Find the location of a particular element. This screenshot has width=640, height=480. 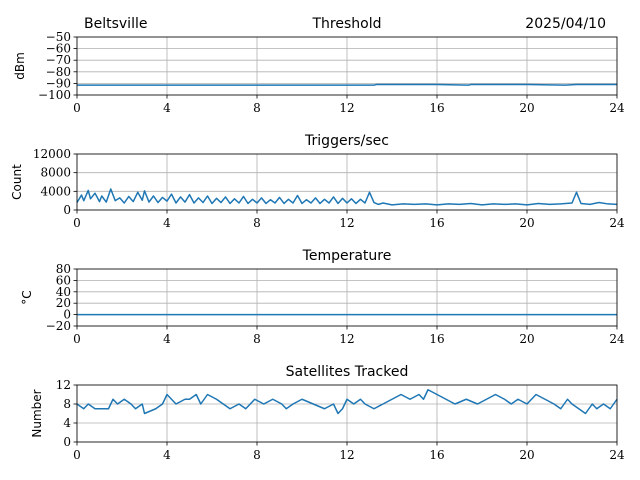

y-tick-label: 12 is located at coordinates (63, 385).